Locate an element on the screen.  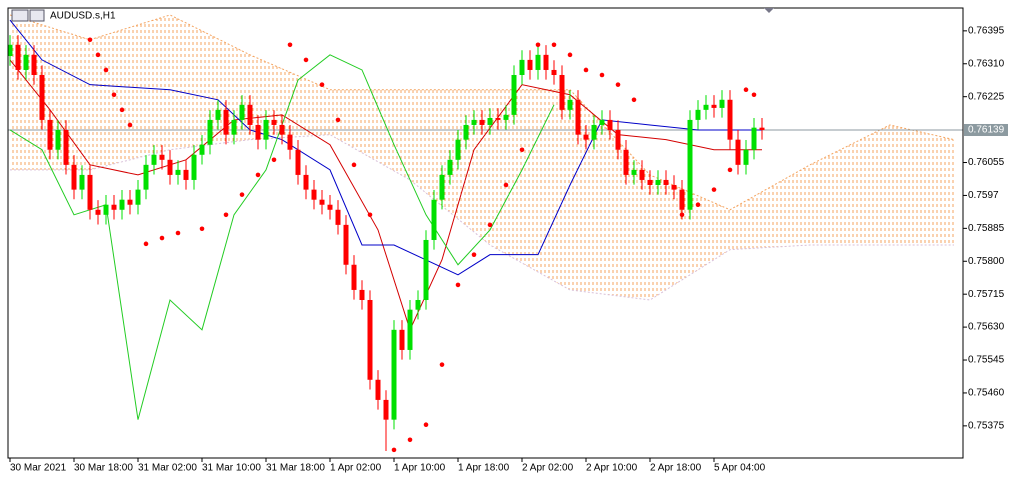
y-tick-label: 0.76055 is located at coordinates (986, 162).